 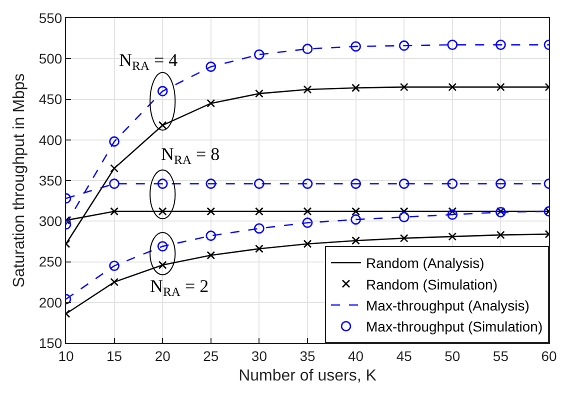 I want to click on y-tick-label: 500, so click(x=50, y=58).